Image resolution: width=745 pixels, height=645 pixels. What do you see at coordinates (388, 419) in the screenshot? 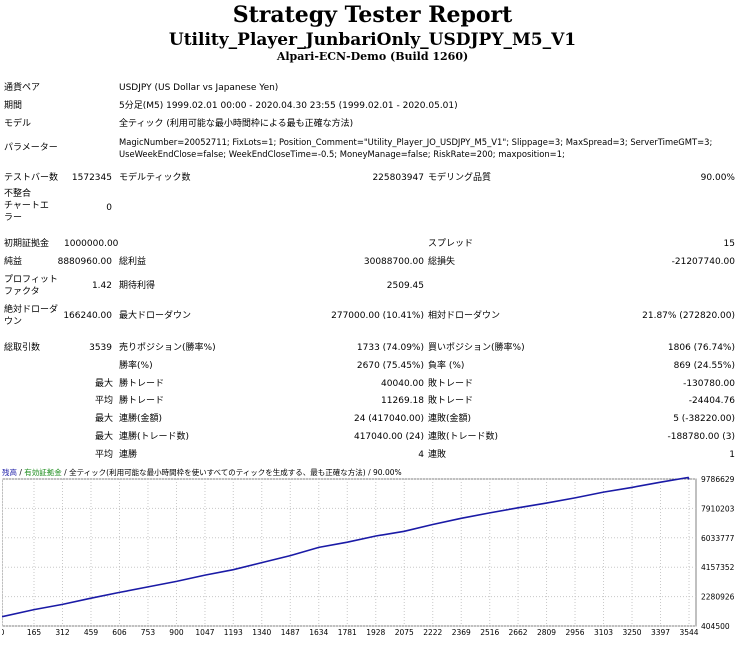
I see `cons-win-amt-value: 24 (417040.00)` at bounding box center [388, 419].